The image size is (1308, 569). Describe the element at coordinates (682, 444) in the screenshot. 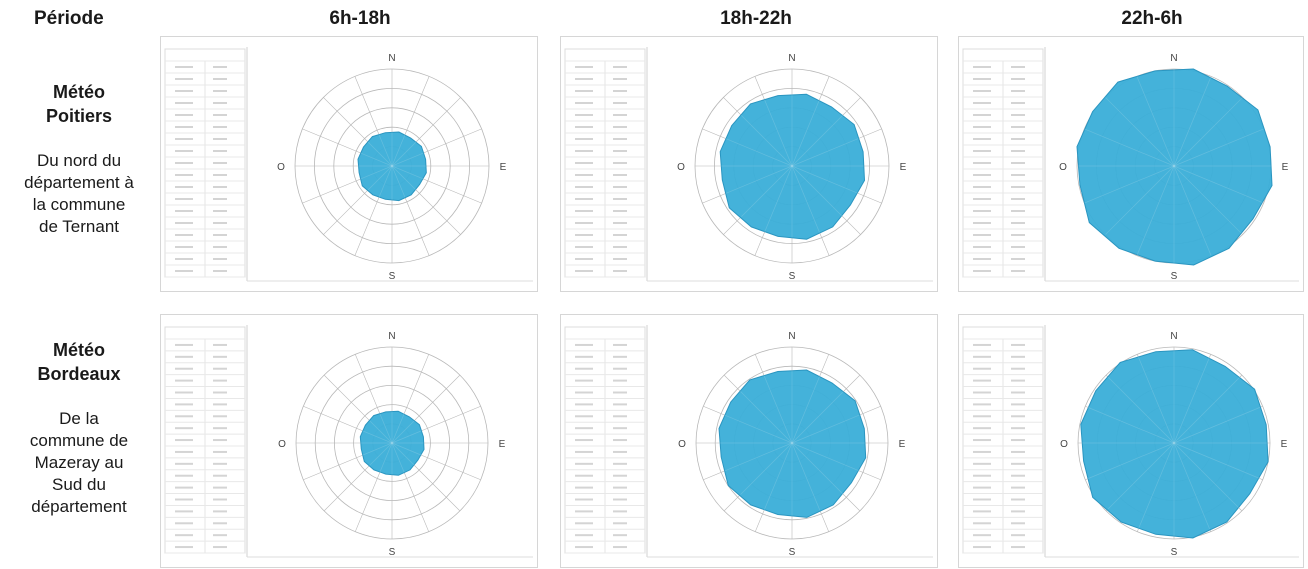

I see `compass-west: O` at that location.